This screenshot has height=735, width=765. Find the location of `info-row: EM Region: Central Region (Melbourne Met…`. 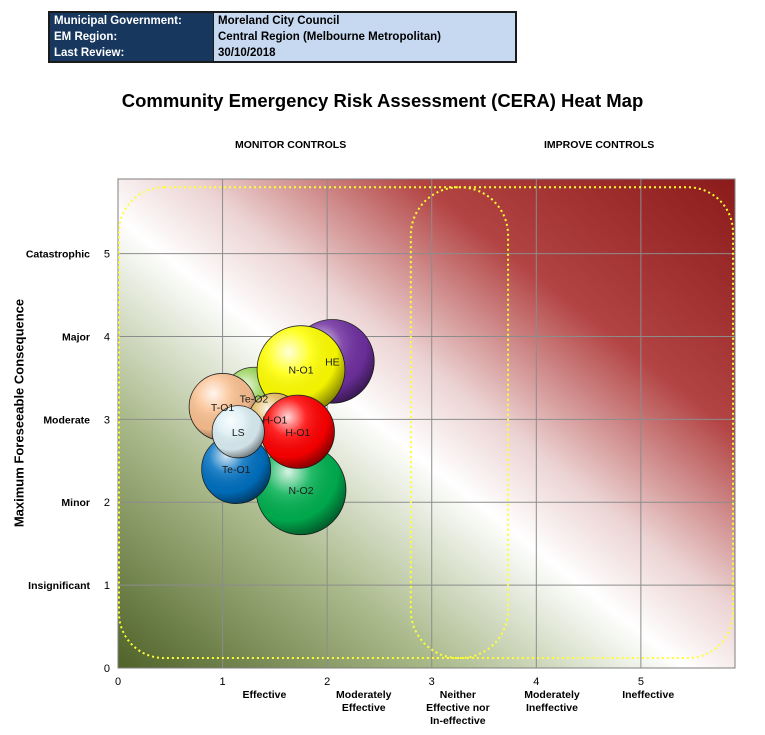

info-row: EM Region: Central Region (Melbourne Met… is located at coordinates (282, 37).